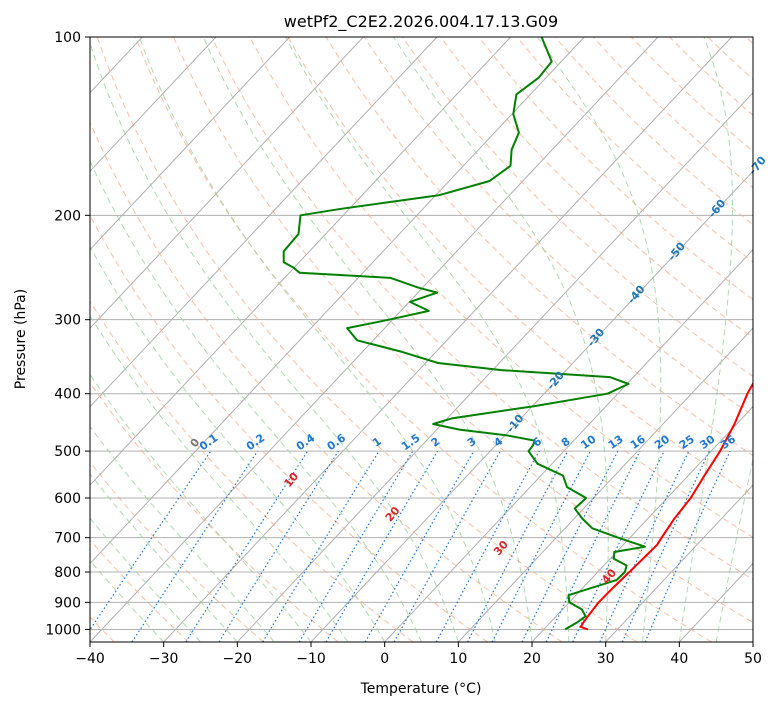 This screenshot has width=775, height=708. What do you see at coordinates (532, 659) in the screenshot?
I see `x-tick-label: 20` at bounding box center [532, 659].